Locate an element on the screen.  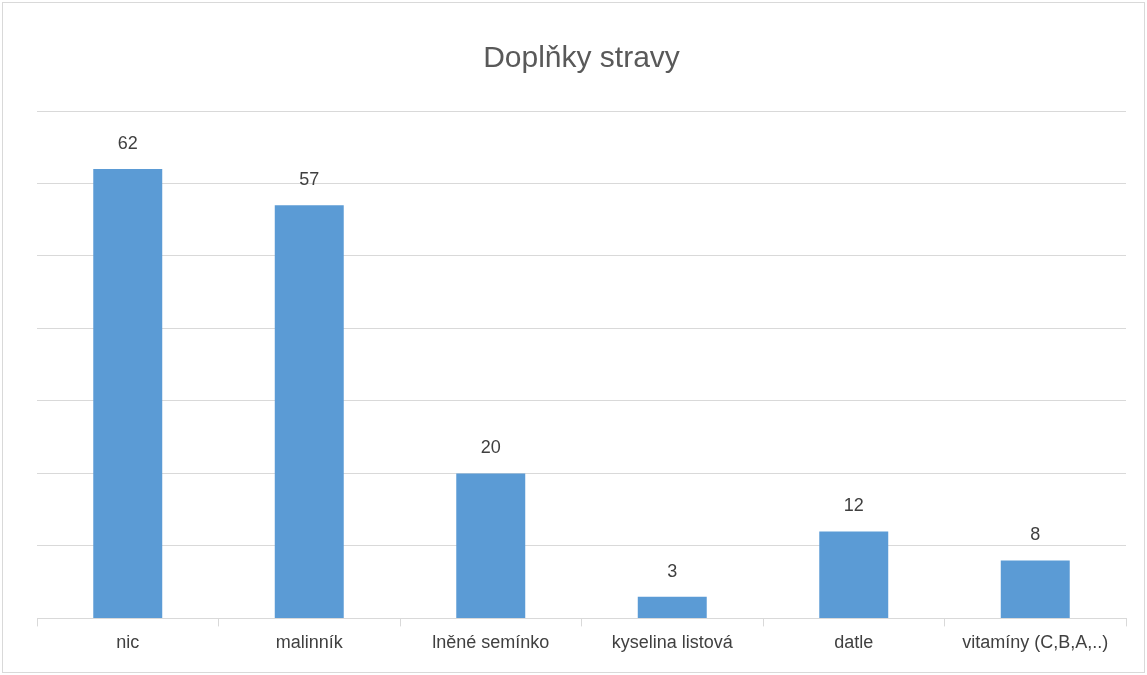
data-label: 8 is located at coordinates (1035, 534).